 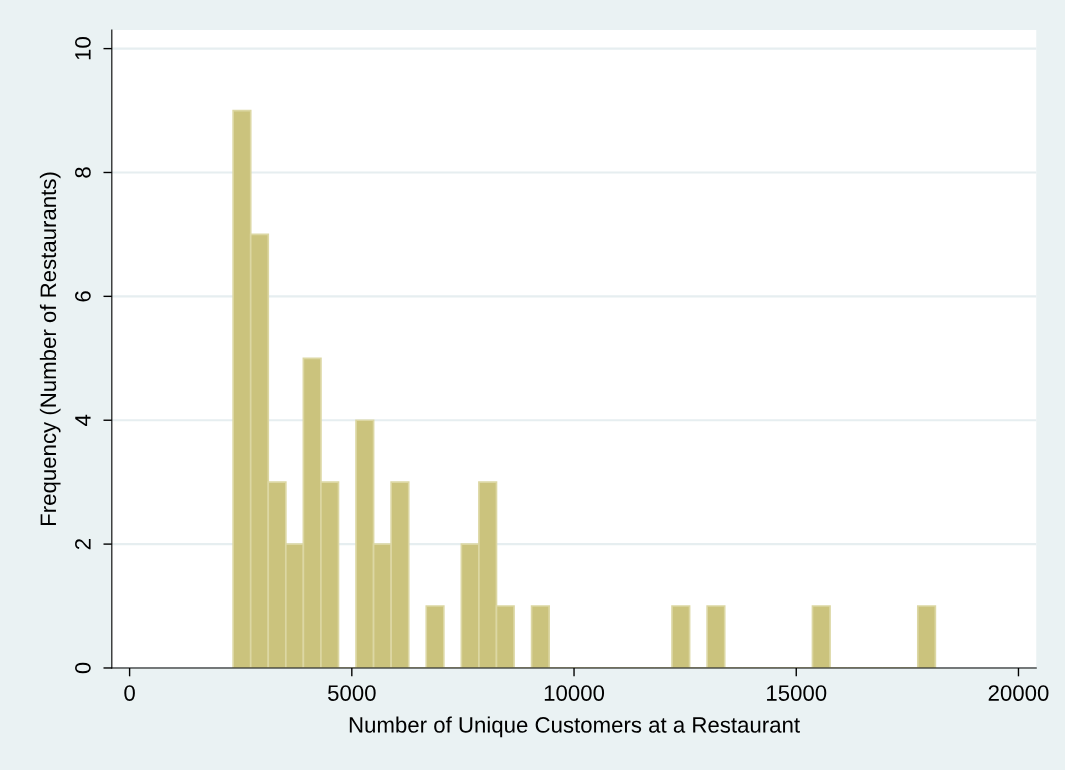 What do you see at coordinates (83, 296) in the screenshot?
I see `y-tick-label: 6` at bounding box center [83, 296].